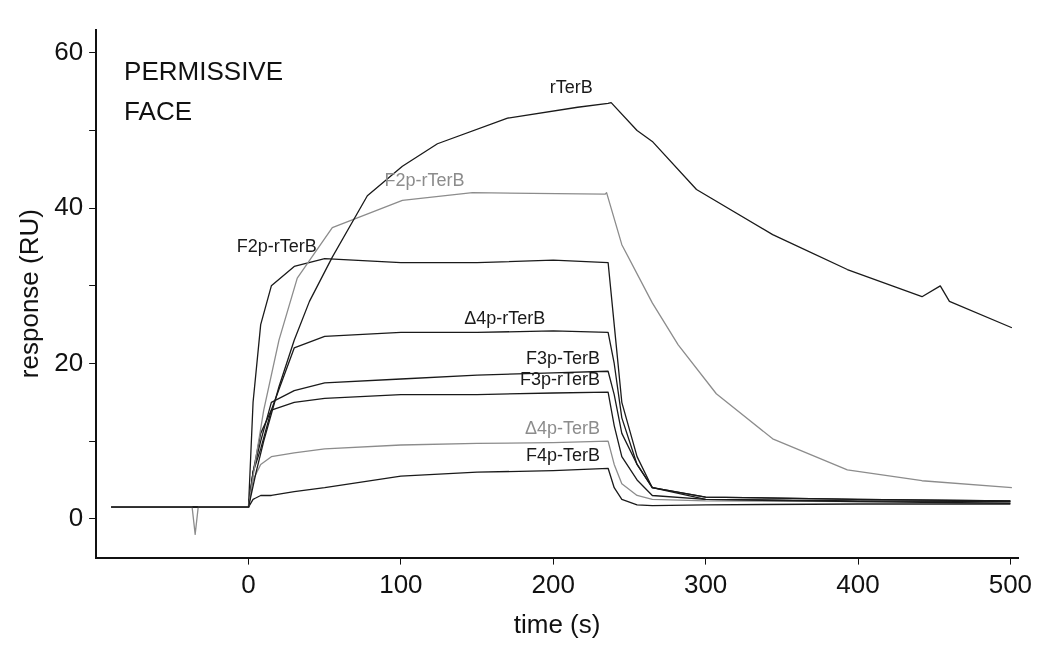 The height and width of the screenshot is (663, 1056). What do you see at coordinates (505, 317) in the screenshot?
I see `series-label: Δ4p-rTerB` at bounding box center [505, 317].